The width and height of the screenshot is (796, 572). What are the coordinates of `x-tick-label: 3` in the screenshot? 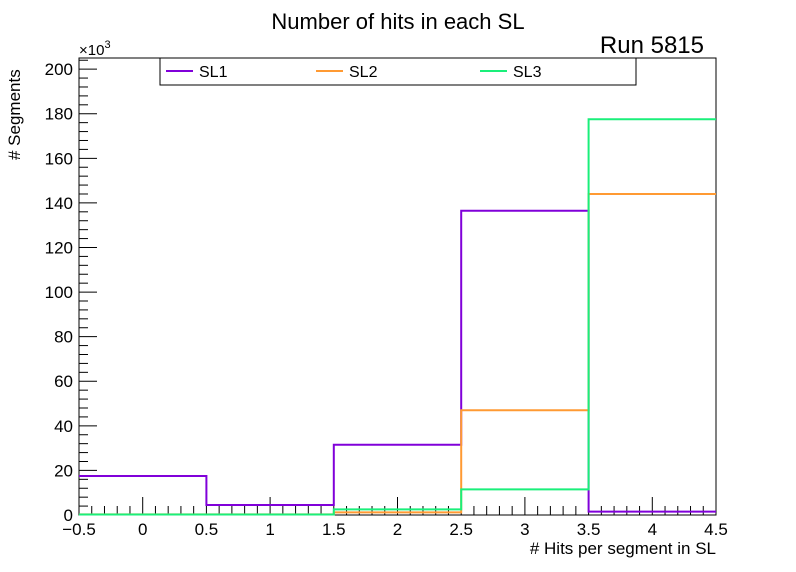 It's located at (524, 529).